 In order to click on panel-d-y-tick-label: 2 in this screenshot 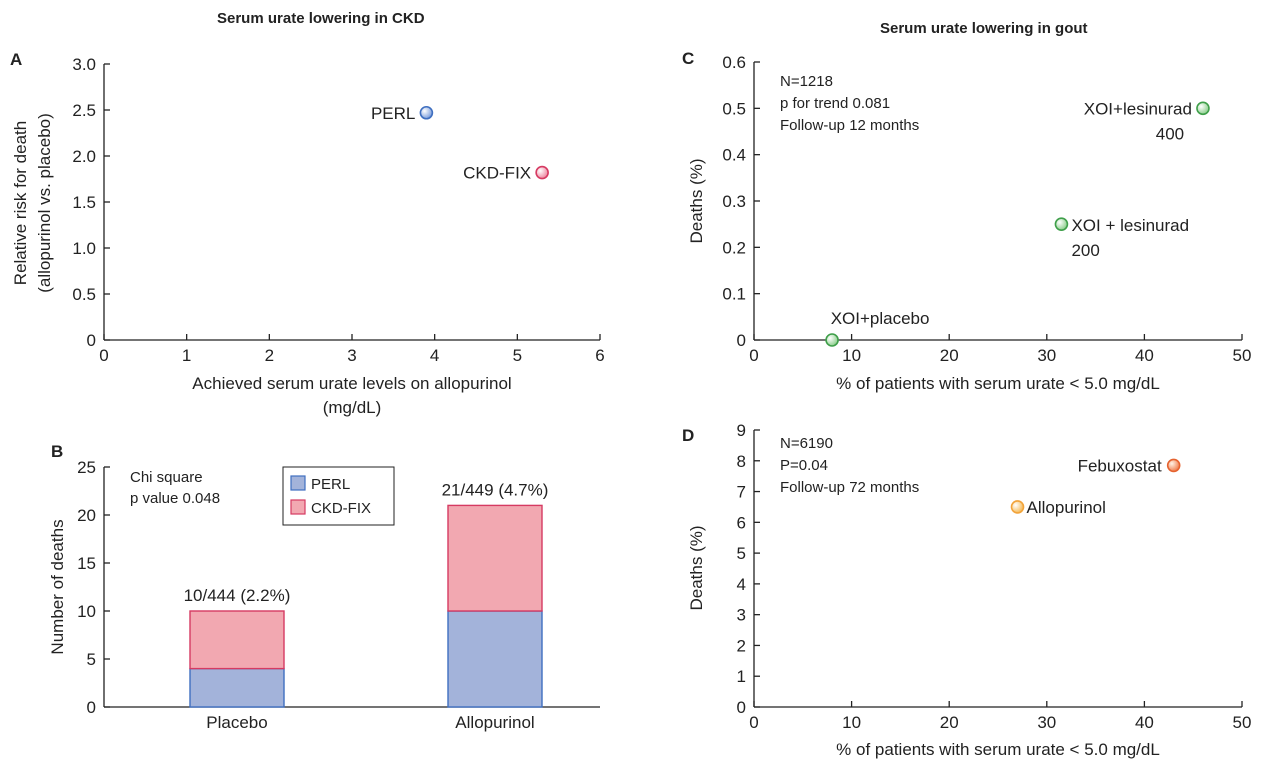, I will do `click(741, 645)`.